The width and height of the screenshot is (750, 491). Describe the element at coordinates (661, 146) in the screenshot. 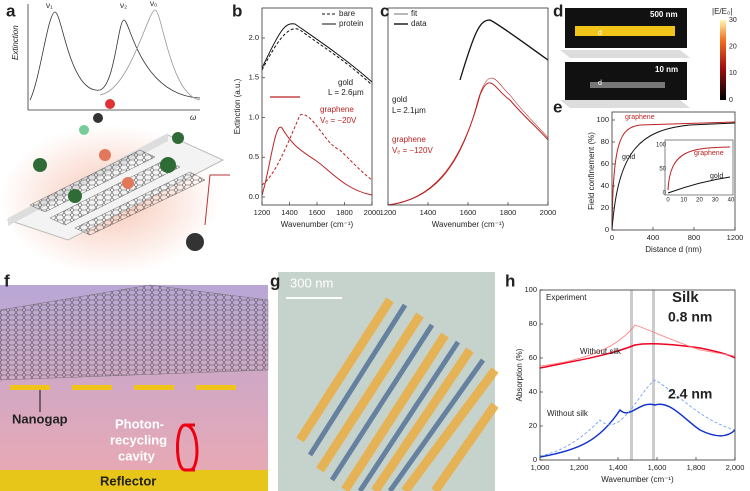

I see `inset-y-tick-label: 100` at that location.